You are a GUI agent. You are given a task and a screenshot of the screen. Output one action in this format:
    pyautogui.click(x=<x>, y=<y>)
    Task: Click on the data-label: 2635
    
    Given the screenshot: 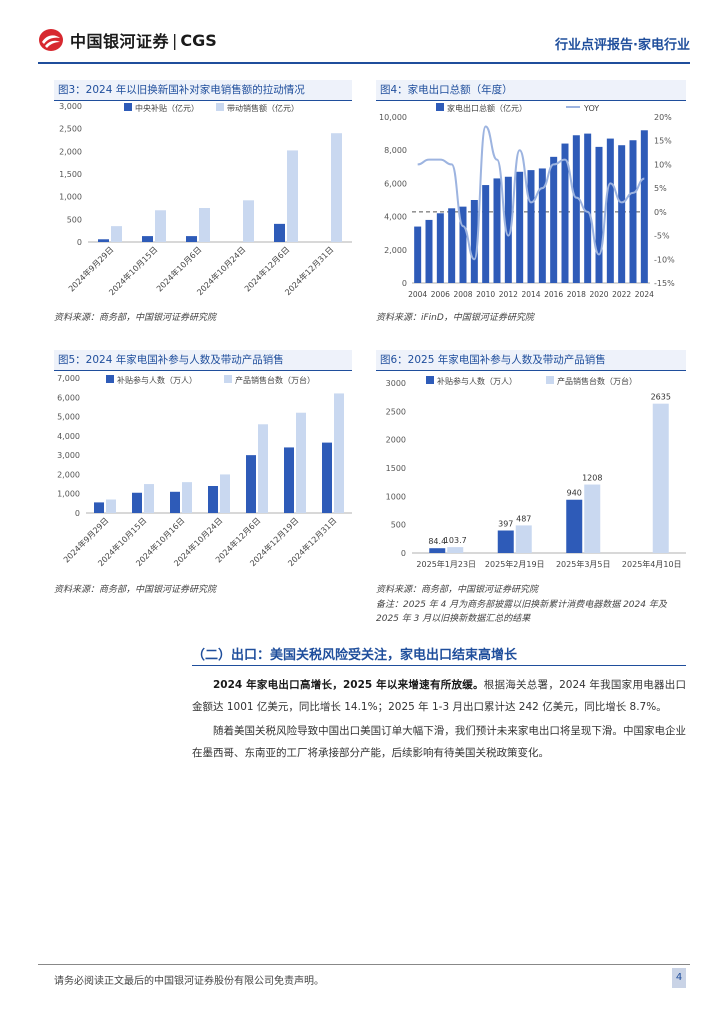 What is the action you would take?
    pyautogui.click(x=661, y=397)
    